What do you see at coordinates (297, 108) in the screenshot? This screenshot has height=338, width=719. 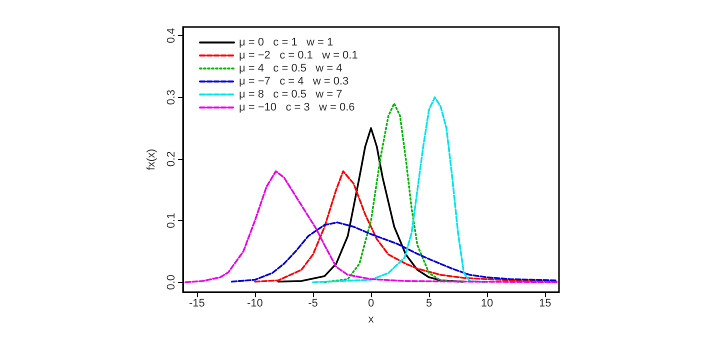 I see `legend-label: μ = −10 c = 3 w = 0.6` at bounding box center [297, 108].